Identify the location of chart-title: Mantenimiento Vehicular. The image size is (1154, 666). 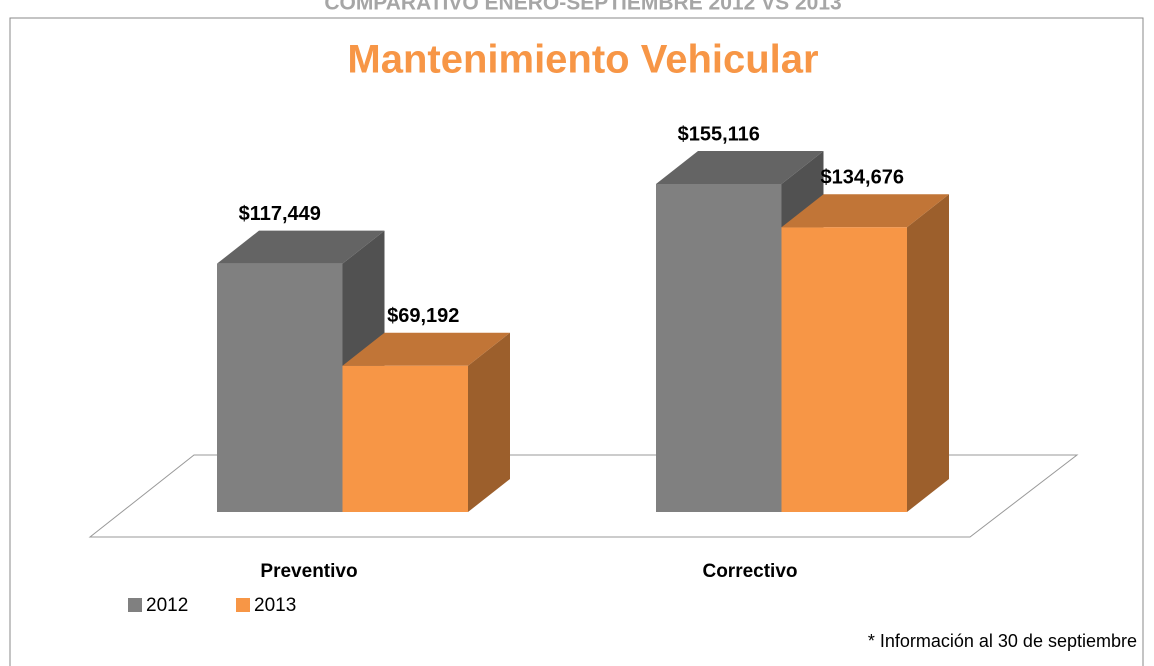
(582, 60).